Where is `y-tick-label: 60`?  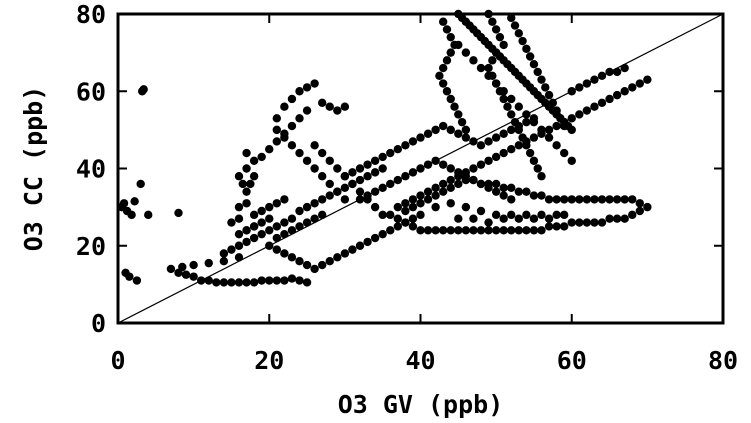 y-tick-label: 60 is located at coordinates (91, 91).